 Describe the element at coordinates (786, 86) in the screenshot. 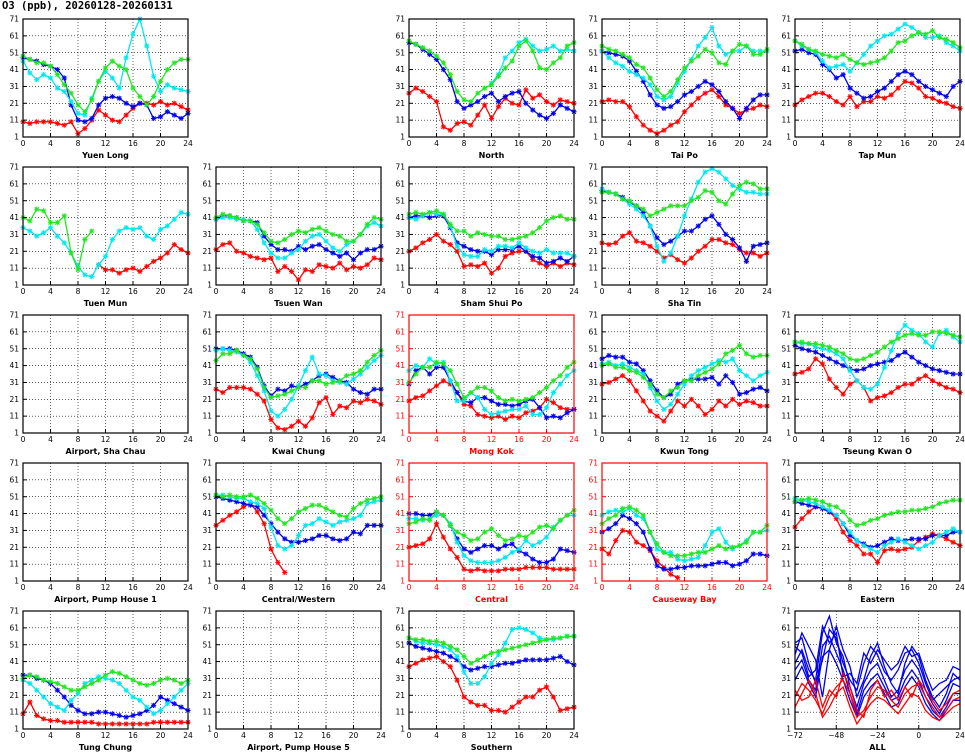

I see `y-tick-label: 31` at that location.